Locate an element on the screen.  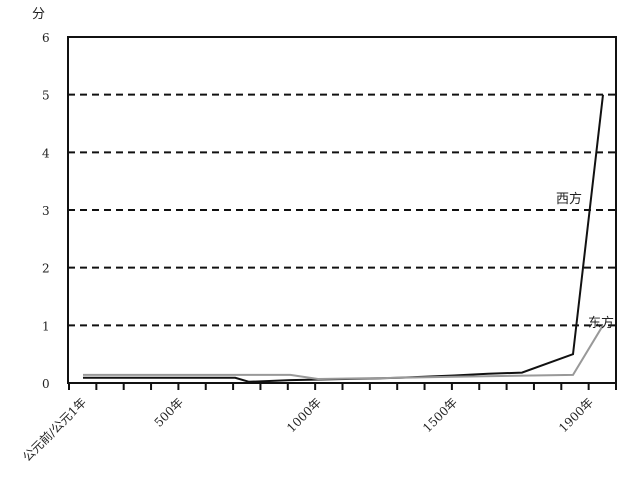
y-tick-label: 5 is located at coordinates (46, 96).